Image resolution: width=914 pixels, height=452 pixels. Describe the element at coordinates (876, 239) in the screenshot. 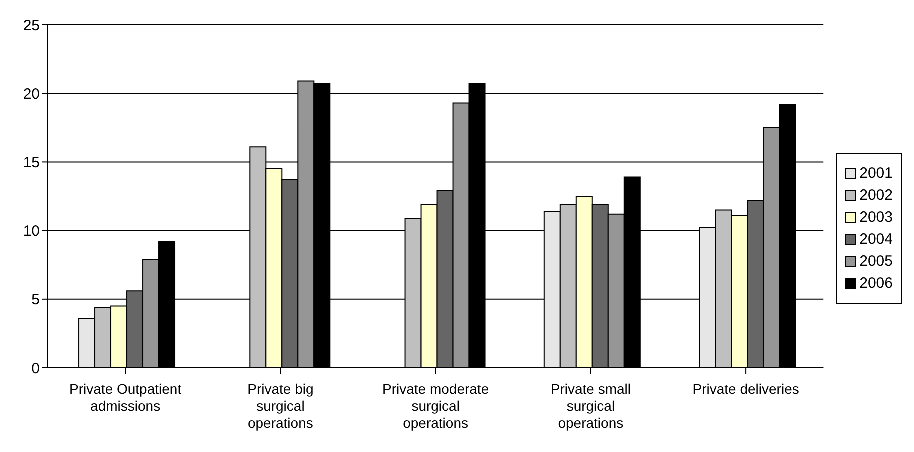

I see `legend-label: 2004` at that location.